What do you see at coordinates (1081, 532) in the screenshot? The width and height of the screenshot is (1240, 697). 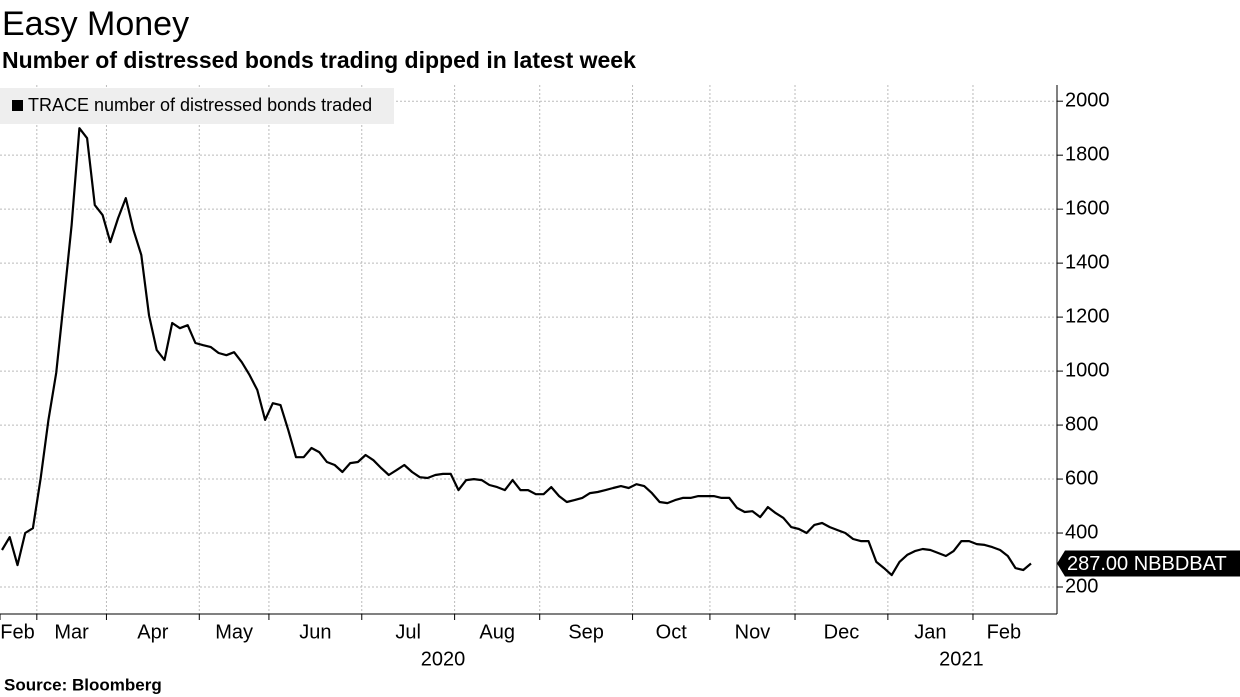 I see `y-tick-label: 400` at bounding box center [1081, 532].